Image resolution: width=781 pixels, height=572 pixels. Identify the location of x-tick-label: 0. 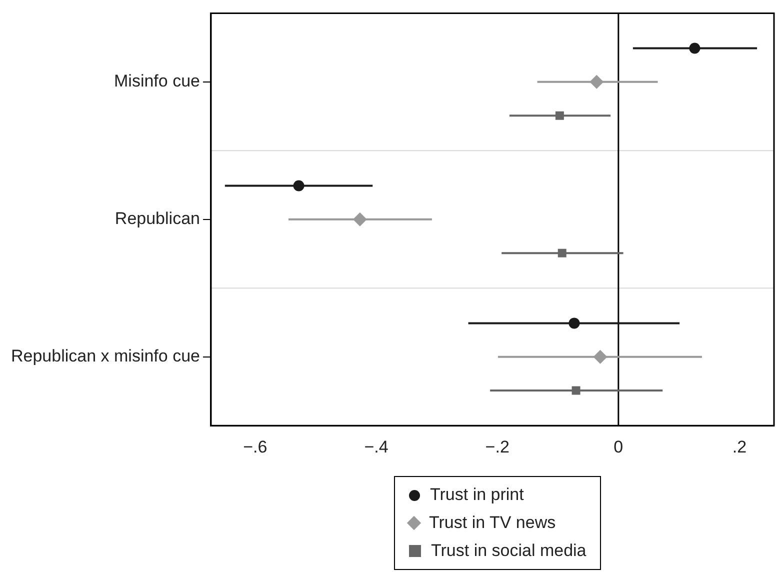
(619, 446).